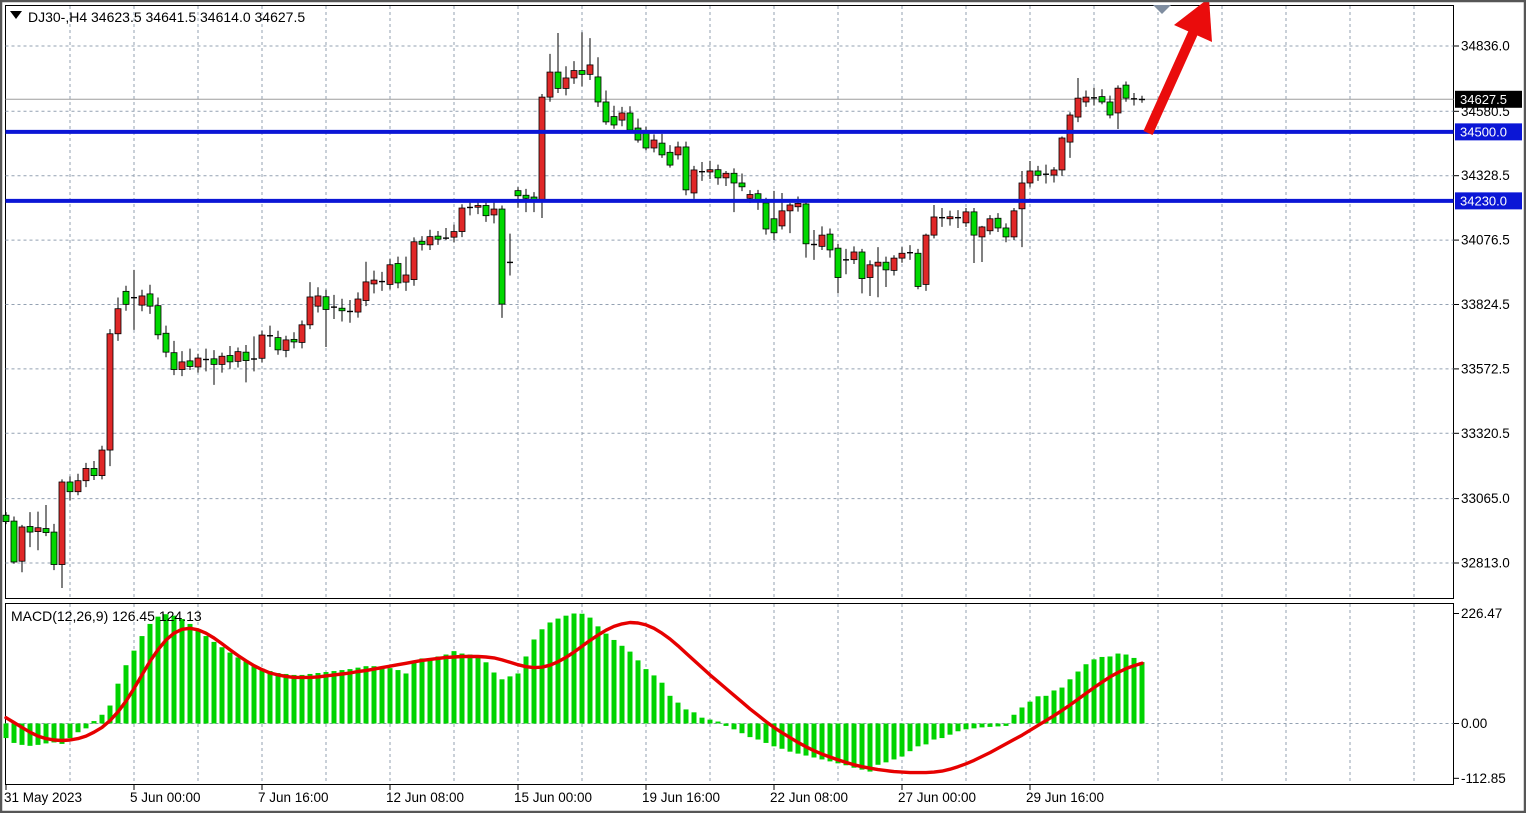 This screenshot has width=1526, height=813. What do you see at coordinates (553, 797) in the screenshot?
I see `time-axis-label: 15 Jun 00:00` at bounding box center [553, 797].